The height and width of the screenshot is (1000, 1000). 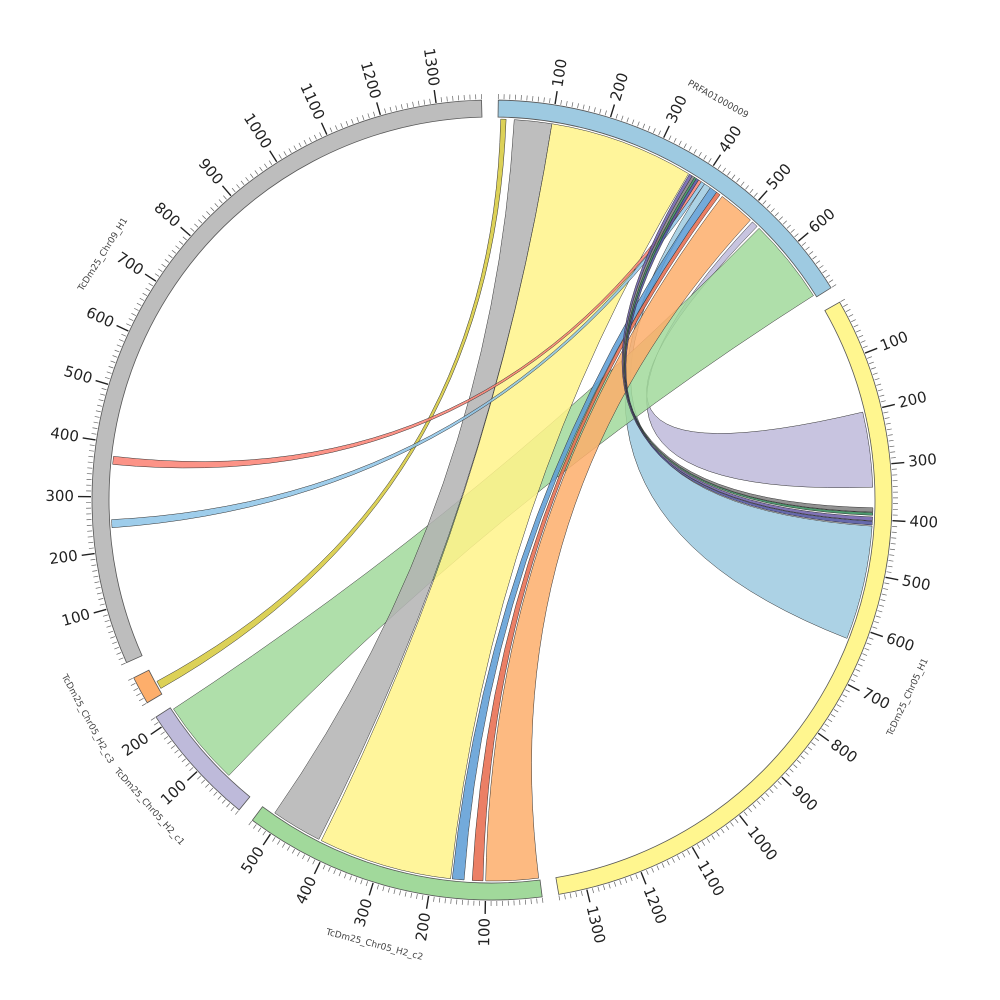 What do you see at coordinates (100, 317) in the screenshot?
I see `tick-label: 600` at bounding box center [100, 317].